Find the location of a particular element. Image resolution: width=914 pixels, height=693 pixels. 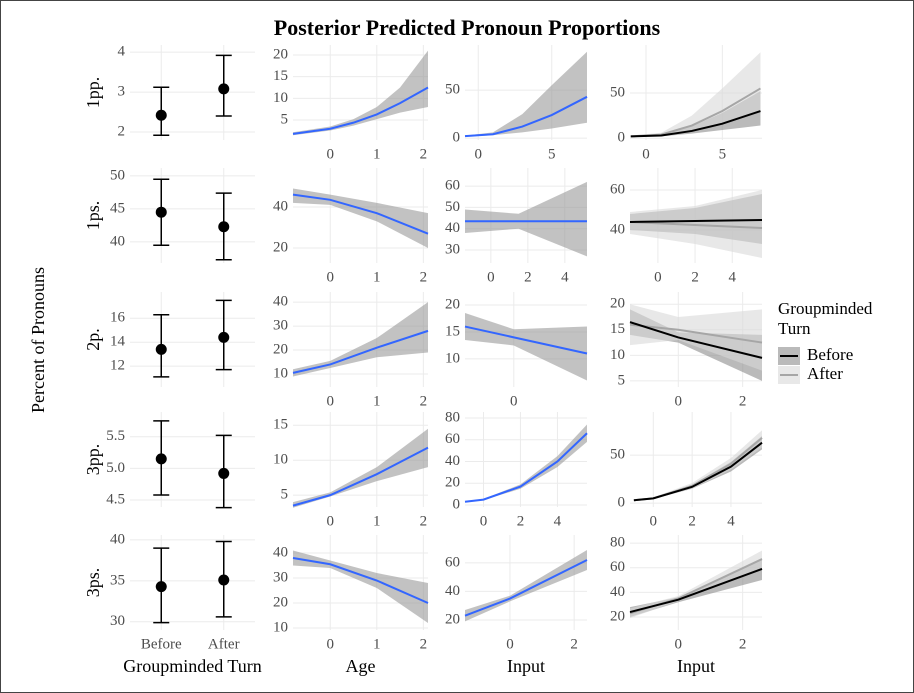

y-tick-label: 16 is located at coordinates (118, 318).